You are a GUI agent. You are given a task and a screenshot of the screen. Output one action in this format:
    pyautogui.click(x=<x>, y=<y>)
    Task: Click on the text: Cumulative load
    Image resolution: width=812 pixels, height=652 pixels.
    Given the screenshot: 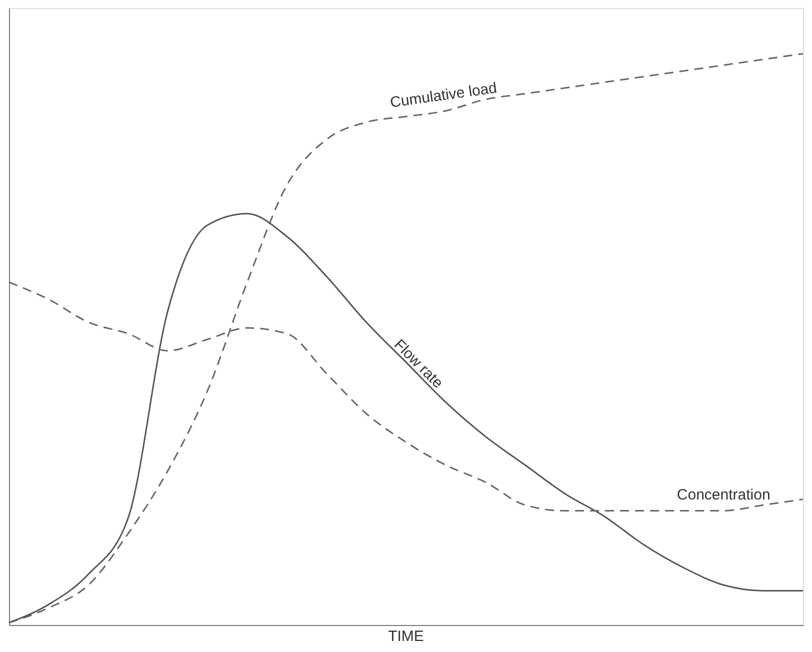 What is the action you would take?
    pyautogui.click(x=443, y=96)
    